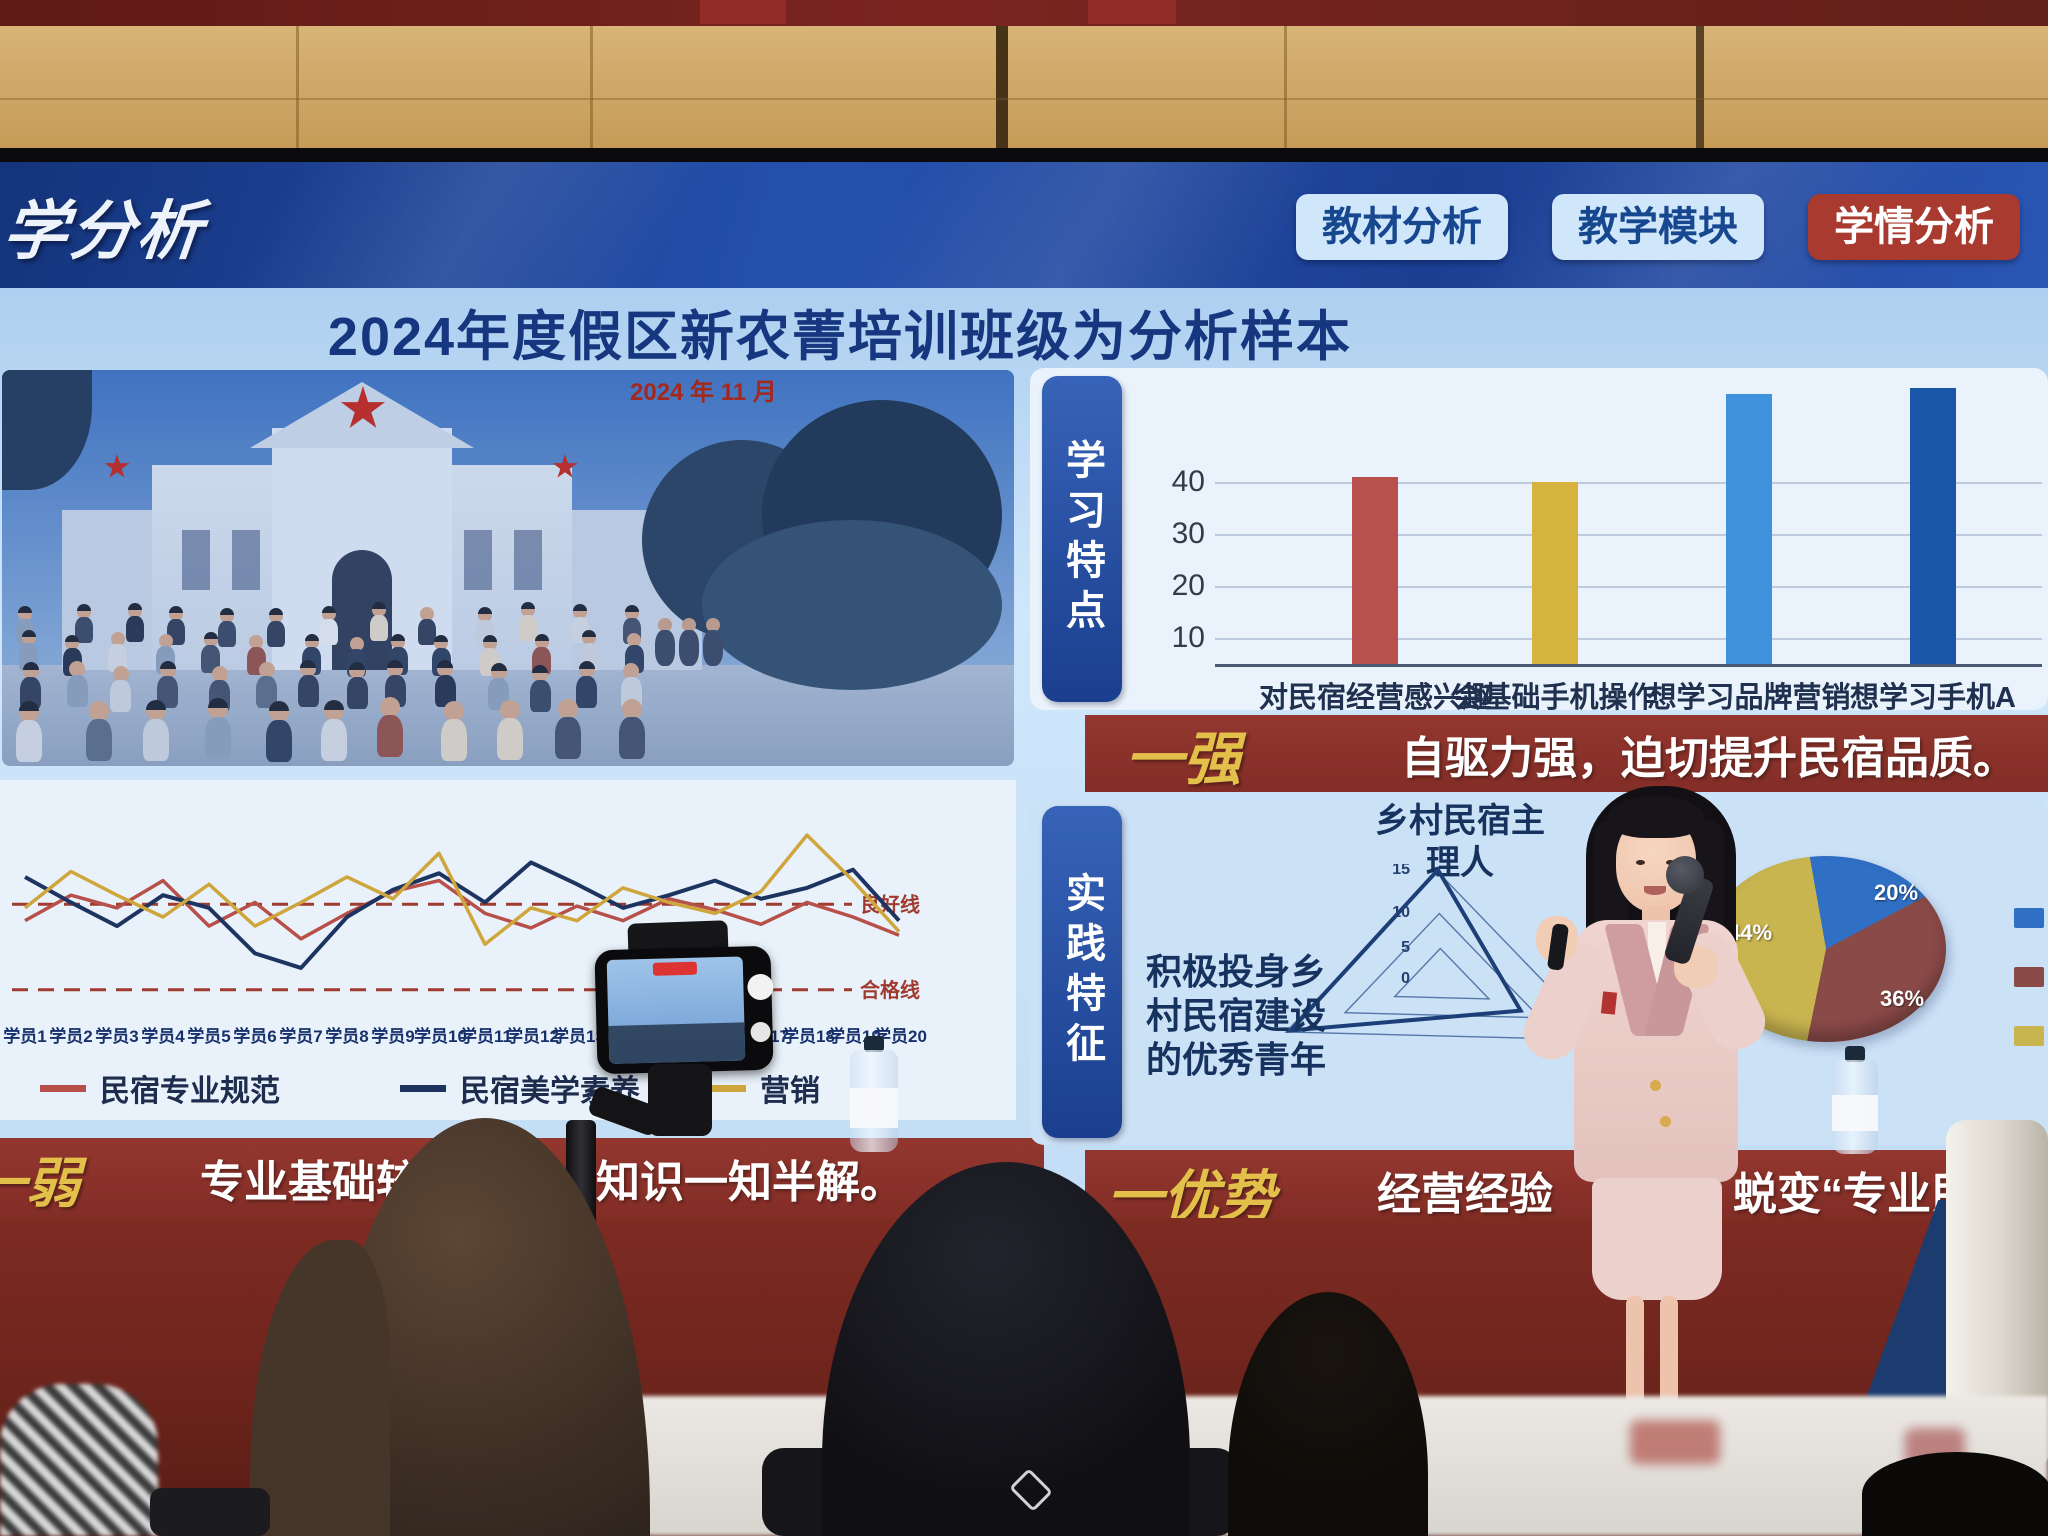 This screenshot has height=1536, width=2048. What do you see at coordinates (210, 1512) in the screenshot?
I see `foreground-object` at bounding box center [210, 1512].